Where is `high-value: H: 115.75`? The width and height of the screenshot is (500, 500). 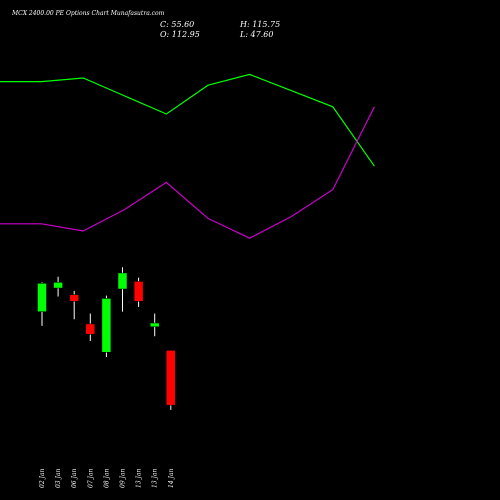
high-value: H: 115.75 is located at coordinates (259, 24).